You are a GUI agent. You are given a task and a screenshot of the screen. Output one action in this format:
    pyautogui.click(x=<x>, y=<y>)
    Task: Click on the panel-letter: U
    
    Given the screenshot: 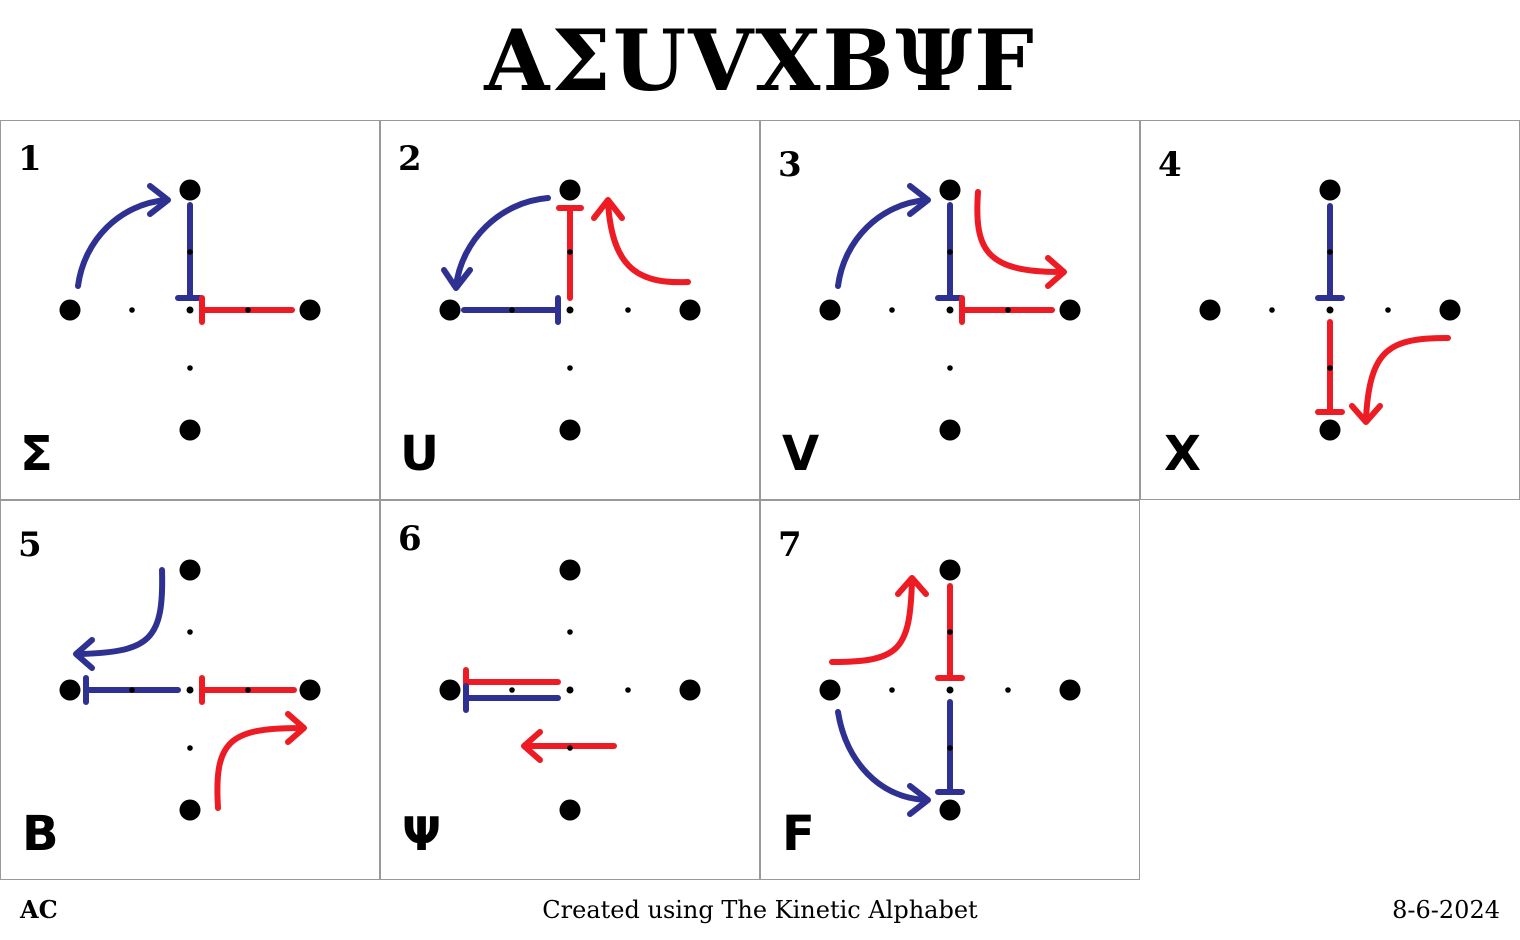 What is the action you would take?
    pyautogui.click(x=419, y=454)
    